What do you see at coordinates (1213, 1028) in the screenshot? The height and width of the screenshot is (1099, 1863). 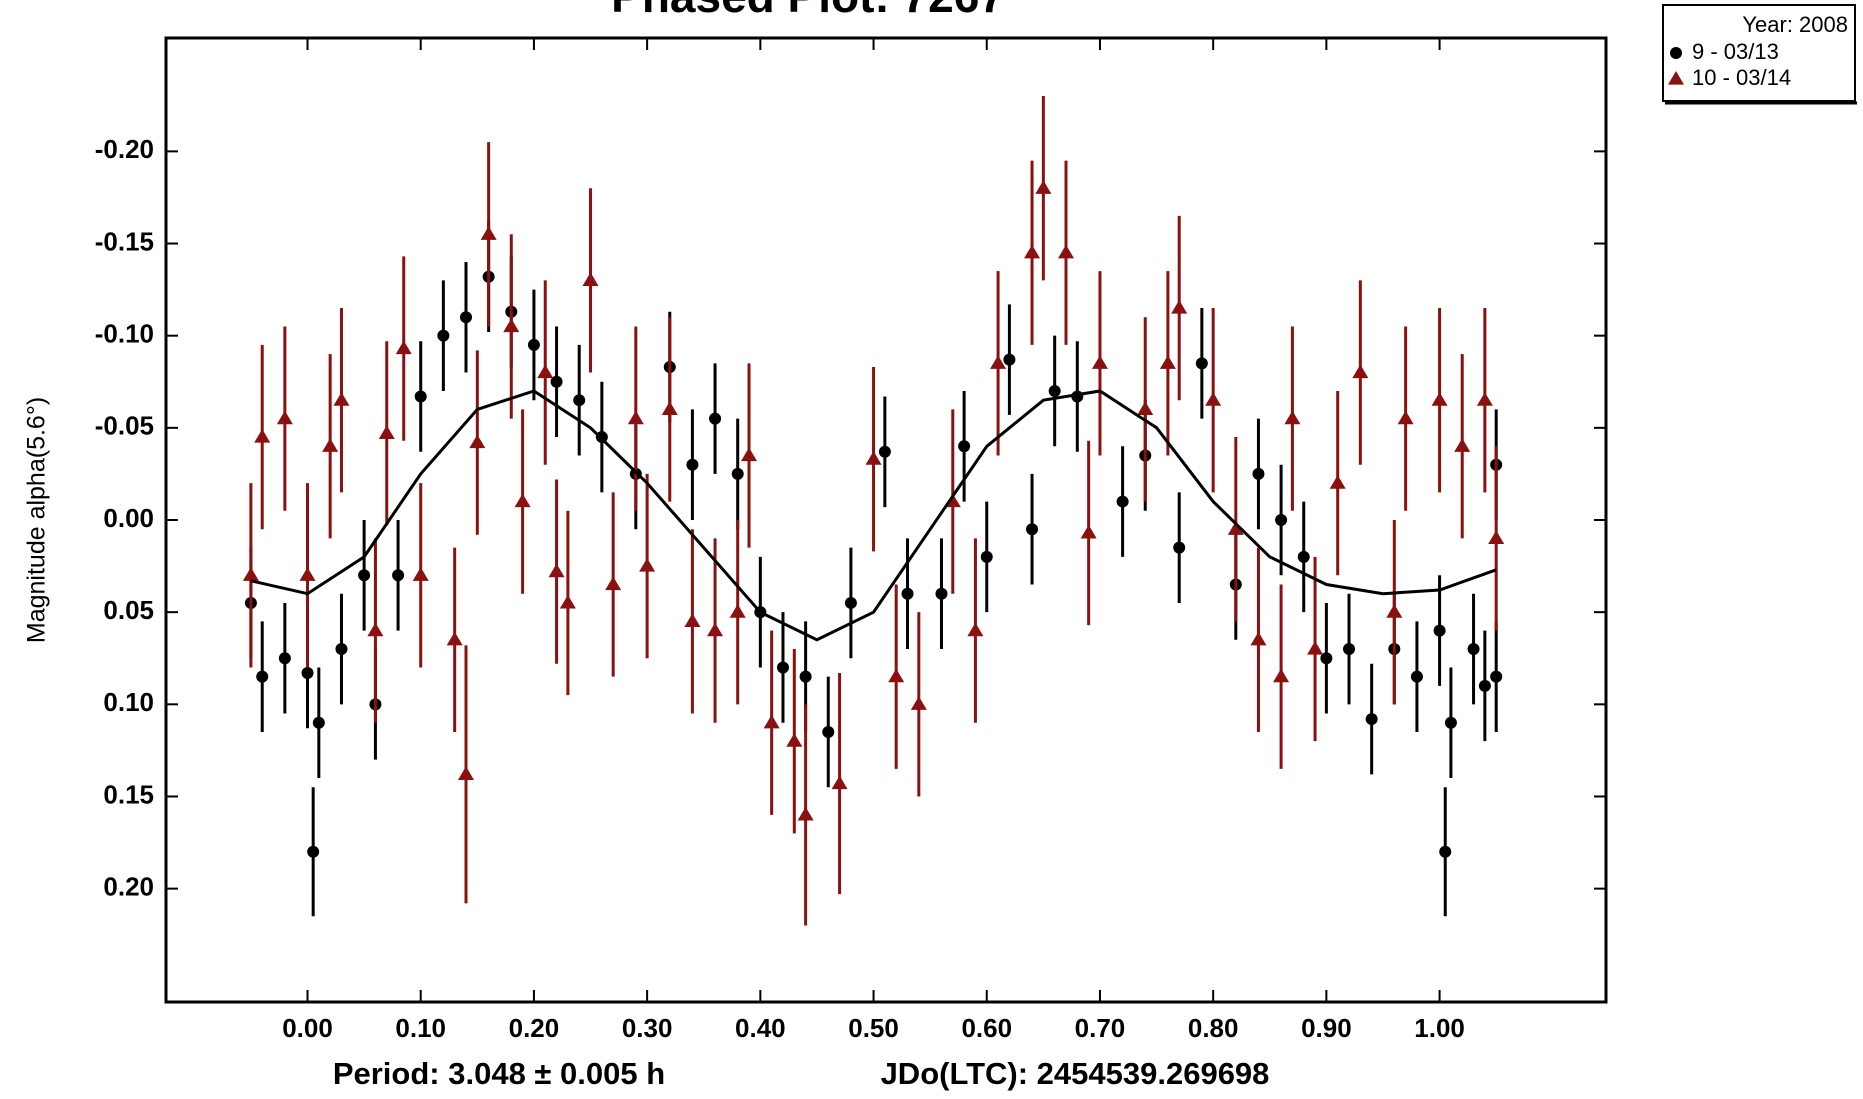 I see `x-tick-label: 0.80` at bounding box center [1213, 1028].